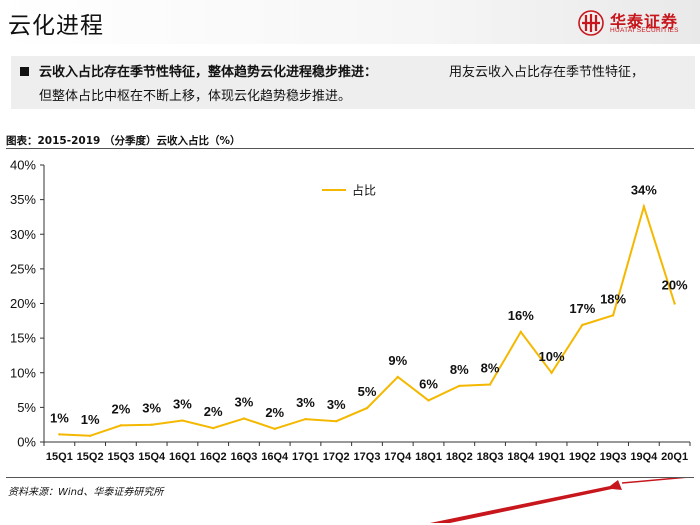 This screenshot has width=700, height=525. I want to click on y-tick-label: 10%, so click(23, 372).